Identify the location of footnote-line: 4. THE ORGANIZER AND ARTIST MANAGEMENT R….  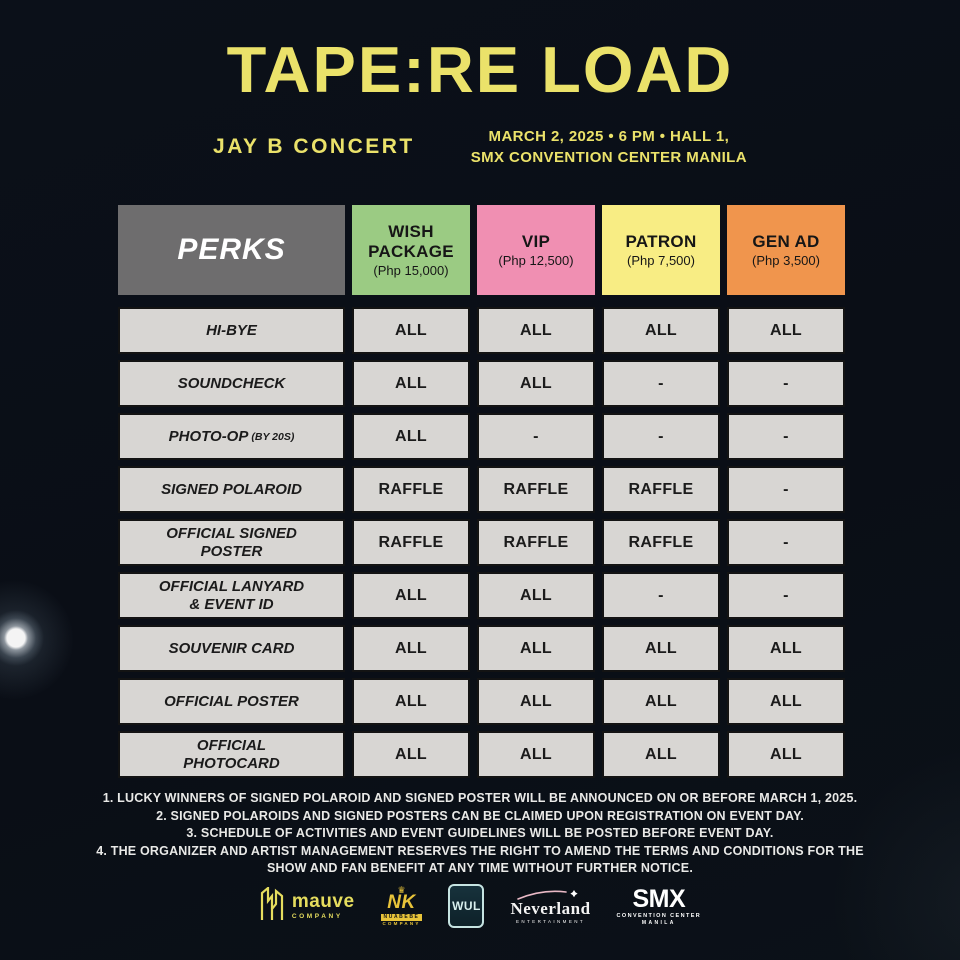
(480, 859).